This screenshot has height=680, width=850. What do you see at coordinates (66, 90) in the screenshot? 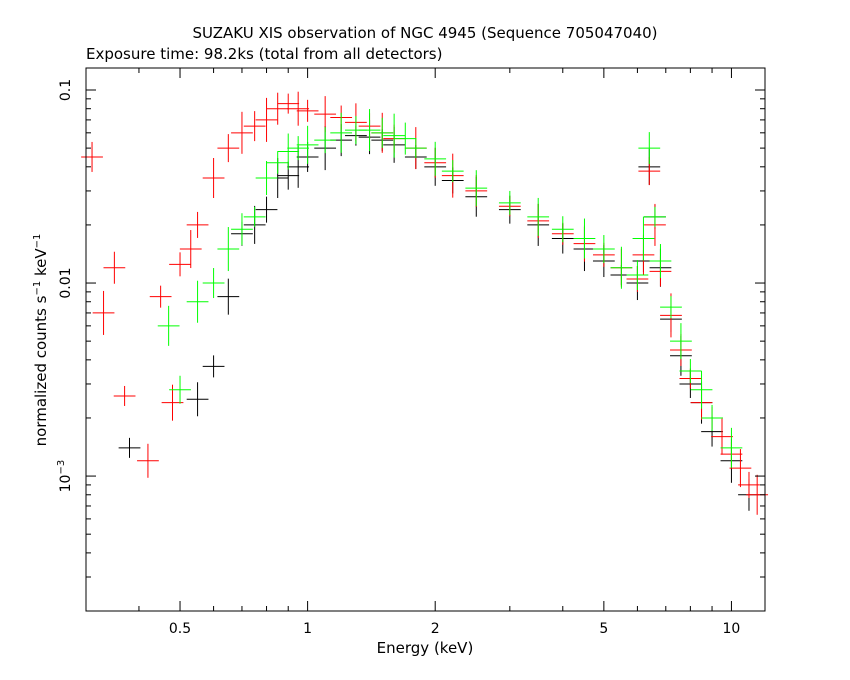
I see `y-tick-label: 0.1` at bounding box center [66, 90].